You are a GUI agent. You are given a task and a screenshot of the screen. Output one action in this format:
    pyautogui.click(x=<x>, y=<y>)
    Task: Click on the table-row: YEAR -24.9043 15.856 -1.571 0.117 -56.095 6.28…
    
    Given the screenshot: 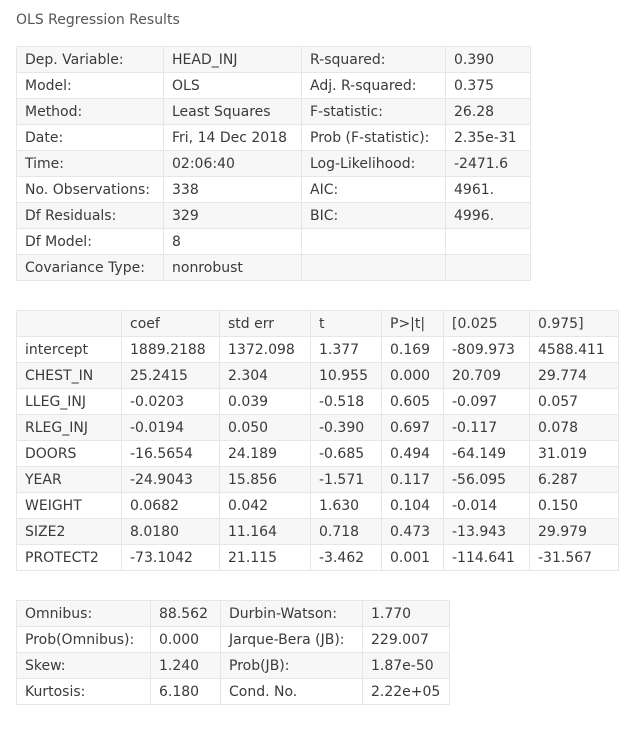 What is the action you would take?
    pyautogui.click(x=317, y=479)
    